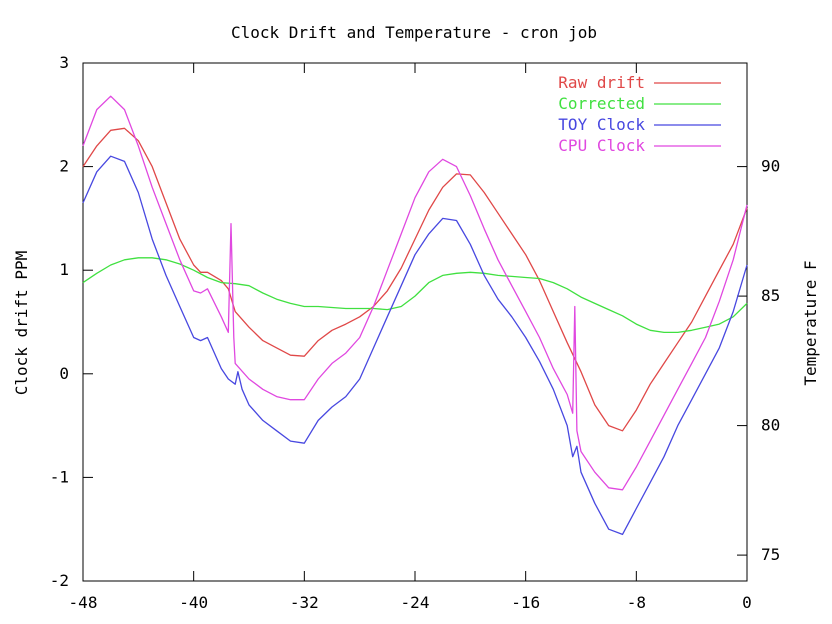  I want to click on y-tick-label: -1, so click(59, 476).